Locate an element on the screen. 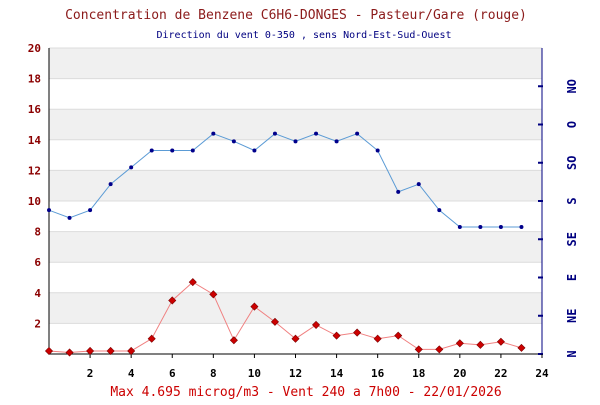 Image resolution: width=600 pixels, height=405 pixels. x-tick-label: 22 is located at coordinates (500, 373).